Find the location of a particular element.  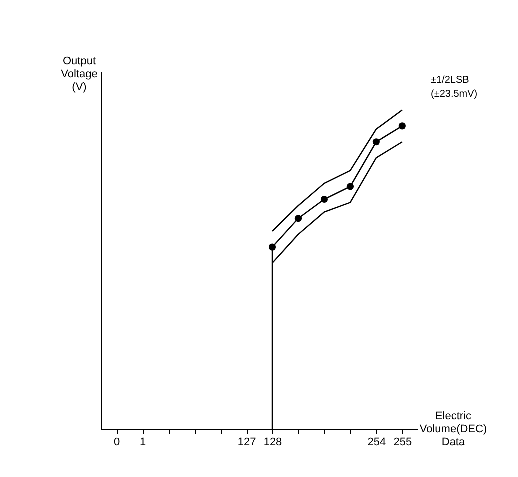

x-tick-label: 128 is located at coordinates (273, 442).